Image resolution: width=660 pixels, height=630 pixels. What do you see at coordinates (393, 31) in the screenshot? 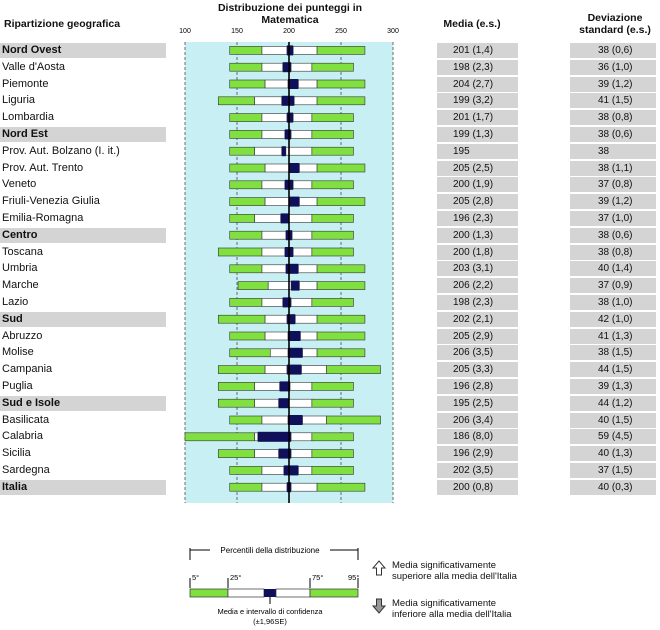
I see `tick-label-300: 300` at bounding box center [393, 31].